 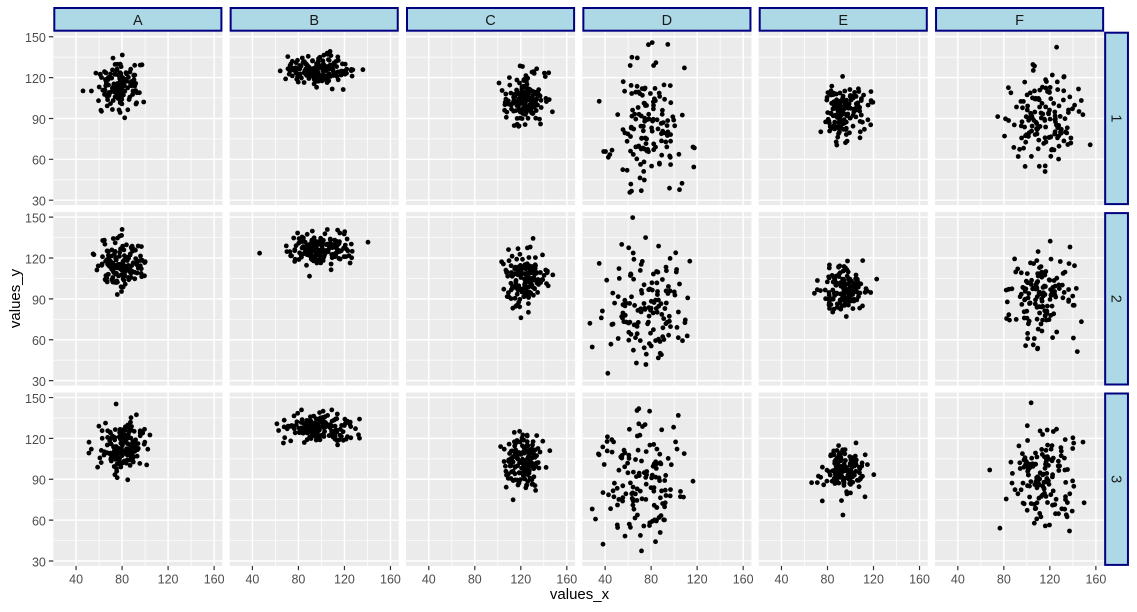 I want to click on svg-text: 2, so click(x=1115, y=299).